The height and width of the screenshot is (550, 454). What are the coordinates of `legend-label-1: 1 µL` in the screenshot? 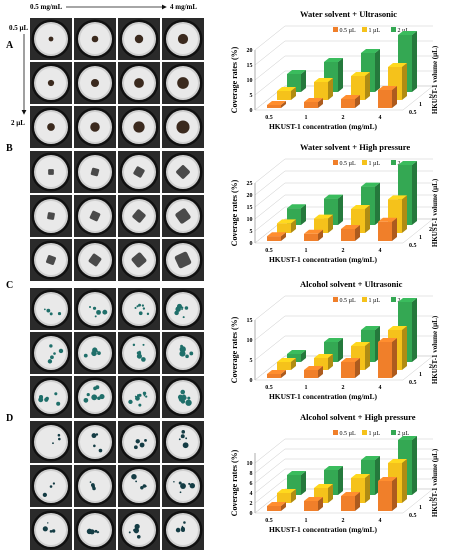 It's located at (375, 31).